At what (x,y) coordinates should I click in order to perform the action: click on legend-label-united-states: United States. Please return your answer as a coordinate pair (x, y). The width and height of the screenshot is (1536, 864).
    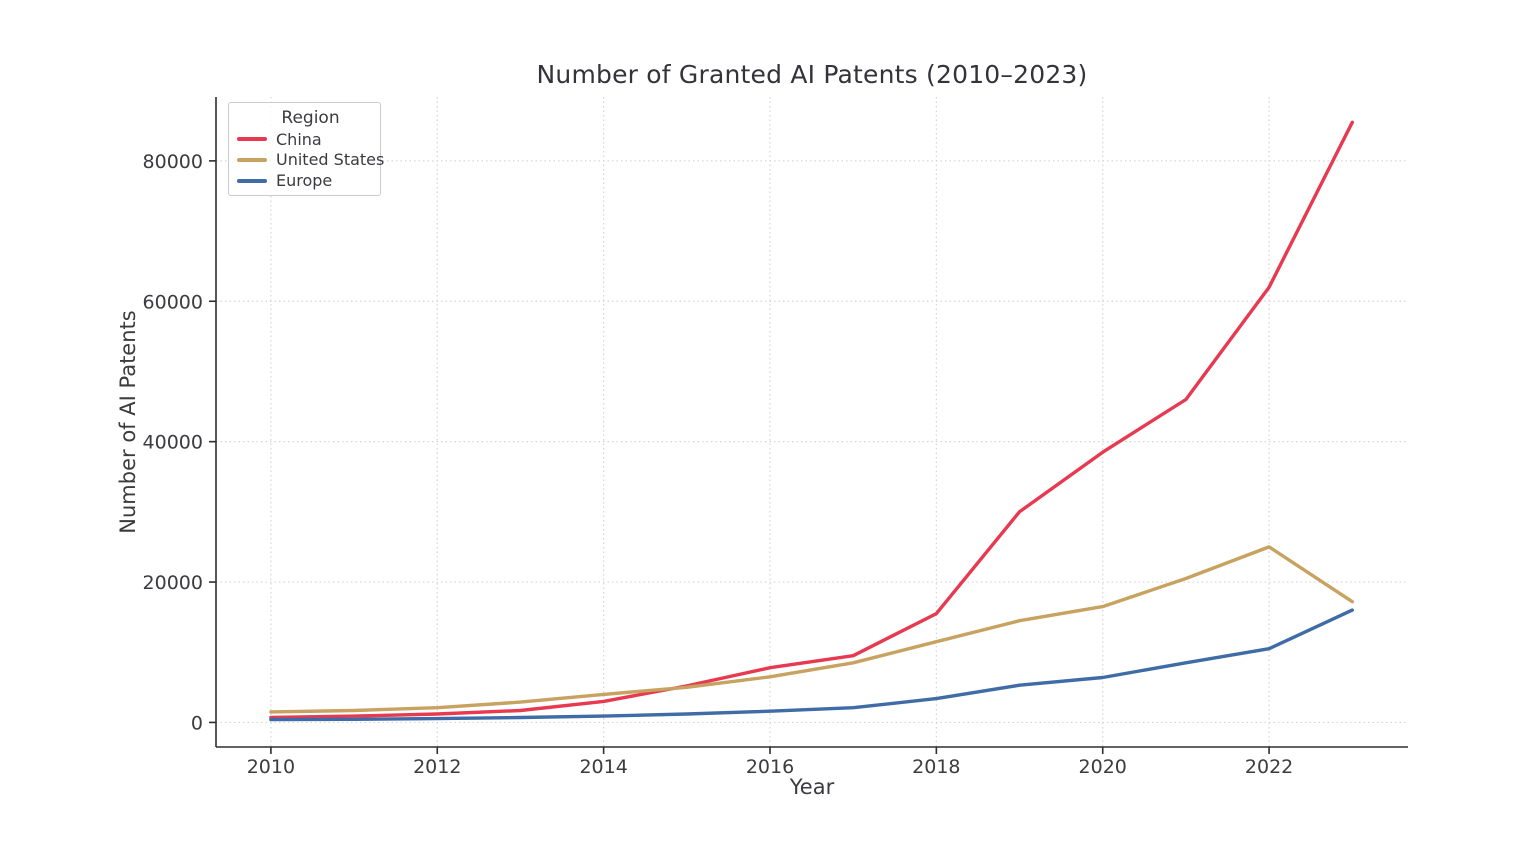
    Looking at the image, I should click on (330, 160).